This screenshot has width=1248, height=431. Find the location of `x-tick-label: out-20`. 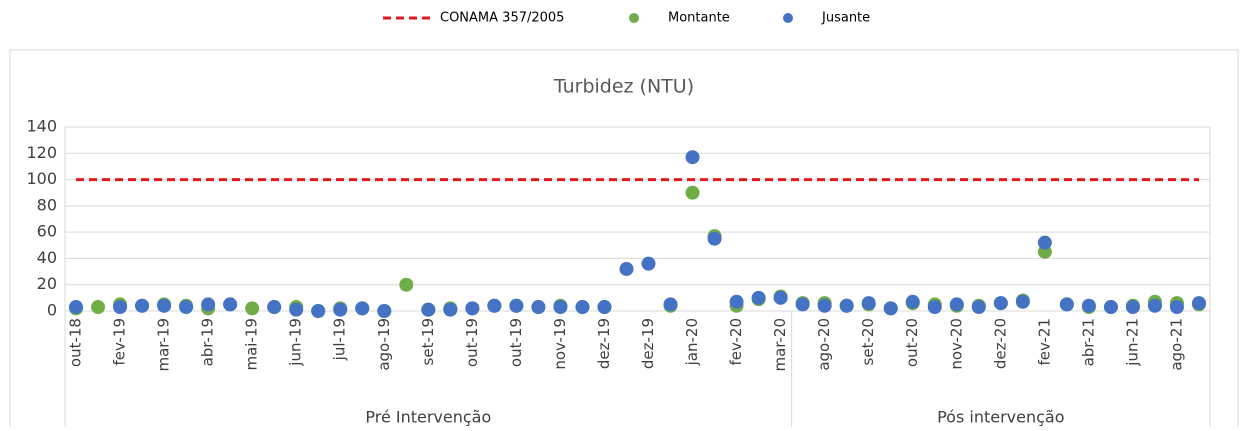

x-tick-label: out-20 is located at coordinates (912, 342).